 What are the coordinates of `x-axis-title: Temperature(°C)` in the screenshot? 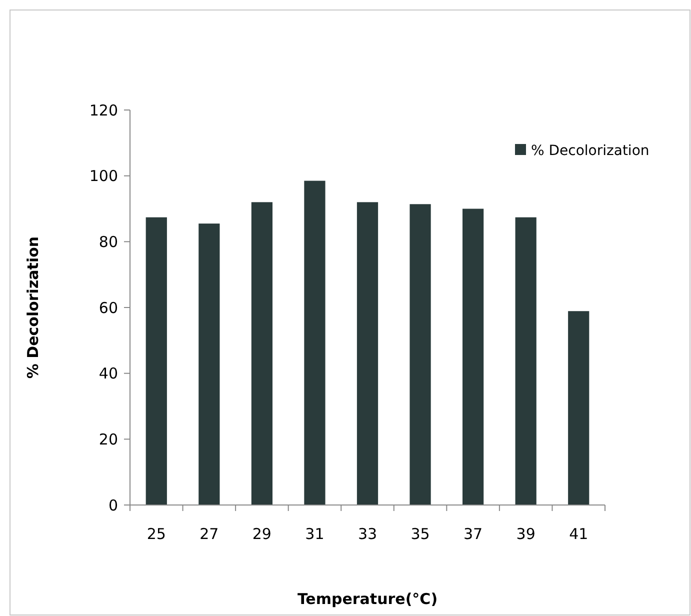 It's located at (367, 599).